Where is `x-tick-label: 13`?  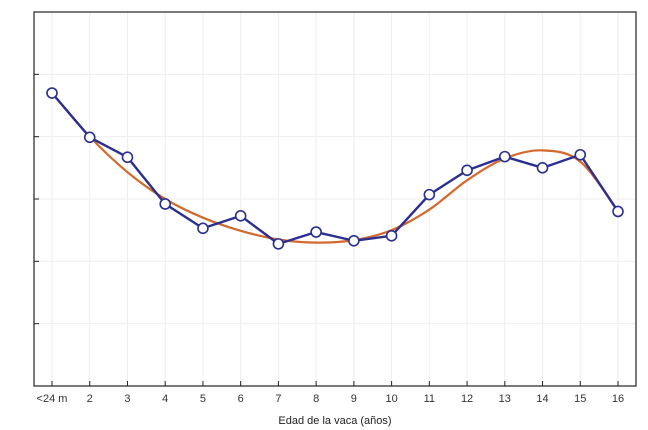
x-tick-label: 13 is located at coordinates (505, 399).